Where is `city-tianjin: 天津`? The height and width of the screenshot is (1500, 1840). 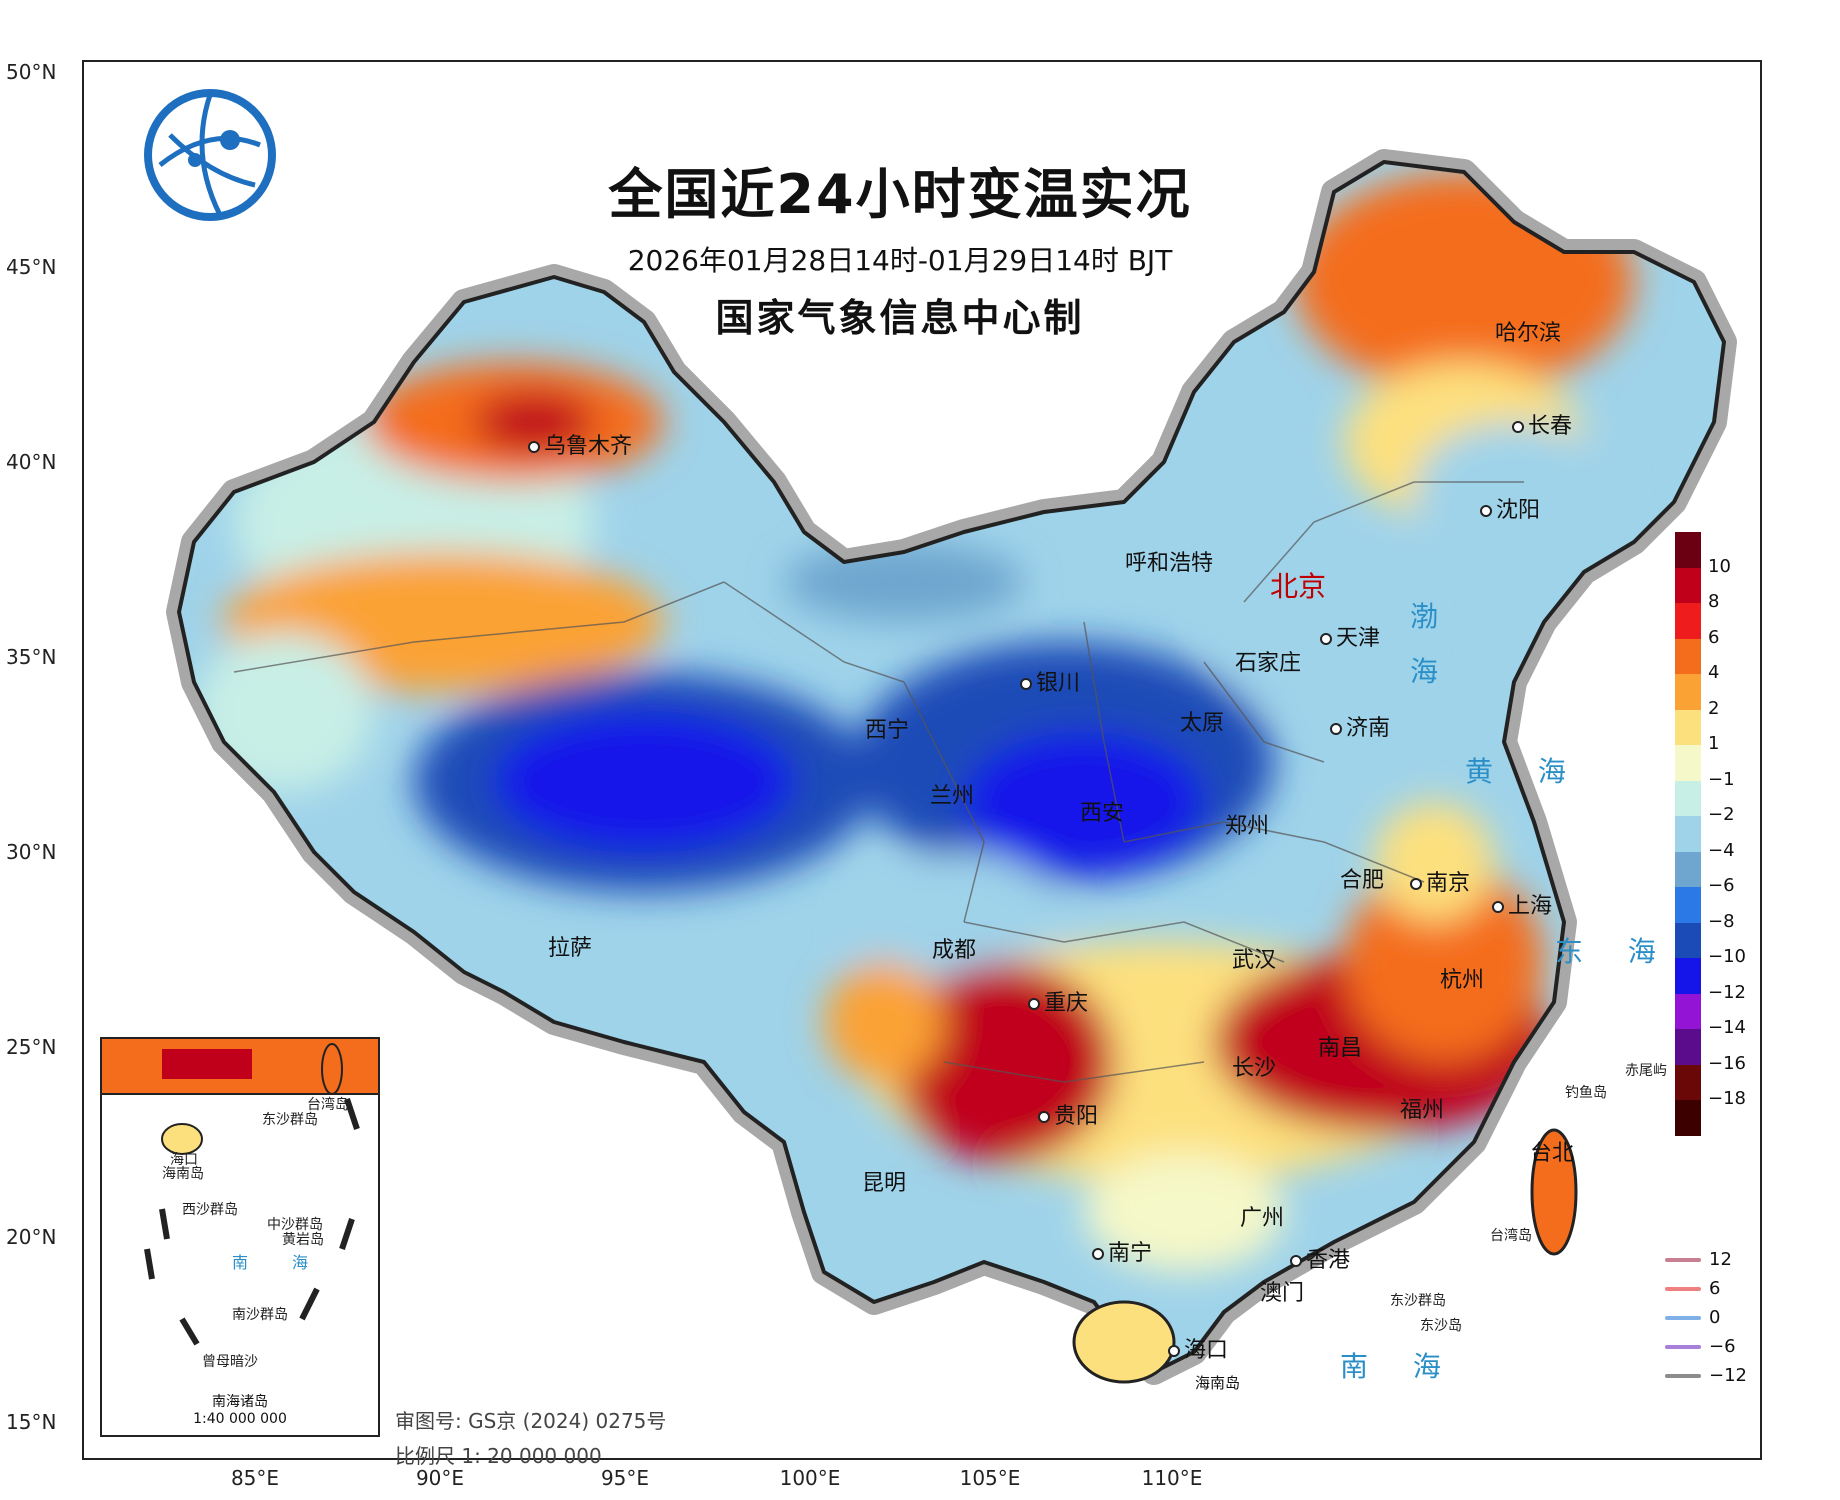 city-tianjin: 天津 is located at coordinates (1350, 636).